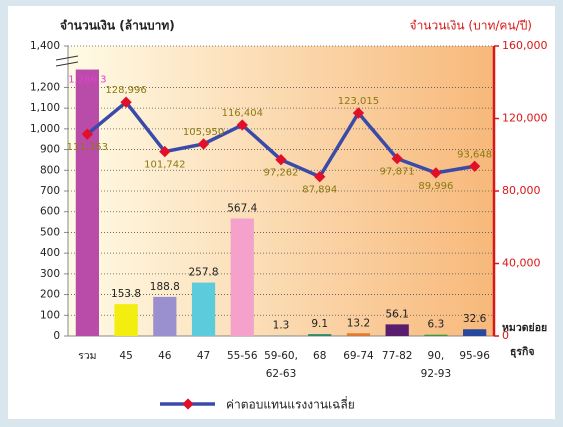  Describe the element at coordinates (358, 323) in the screenshot. I see `bar-value-label: 13.2` at that location.